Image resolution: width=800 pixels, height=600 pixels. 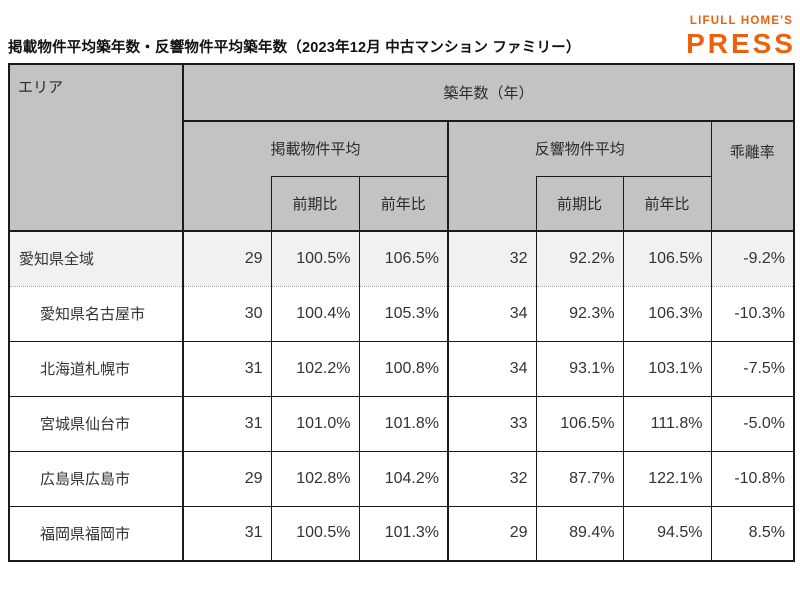 I want to click on subgroup-header-listed-avg: 掲載物件平均, so click(x=315, y=148).